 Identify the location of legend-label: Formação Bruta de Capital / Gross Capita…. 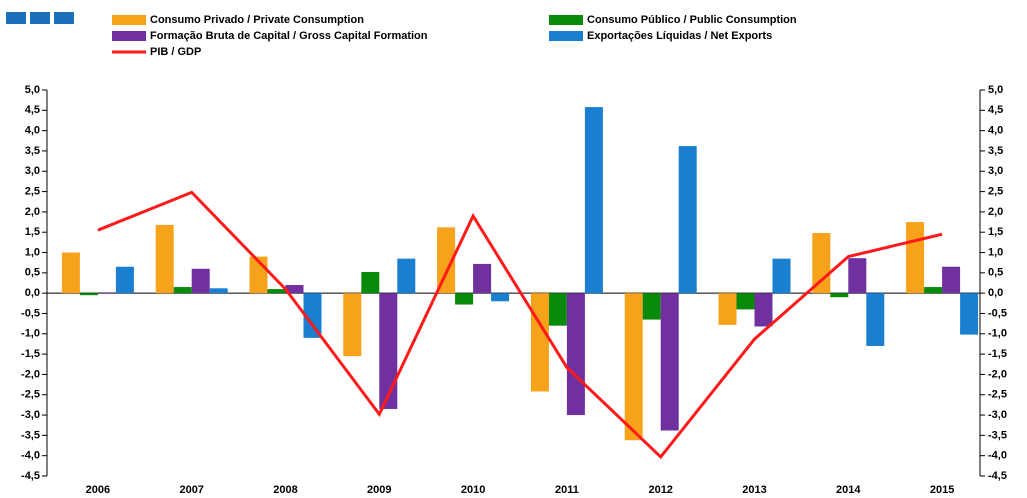
(289, 36).